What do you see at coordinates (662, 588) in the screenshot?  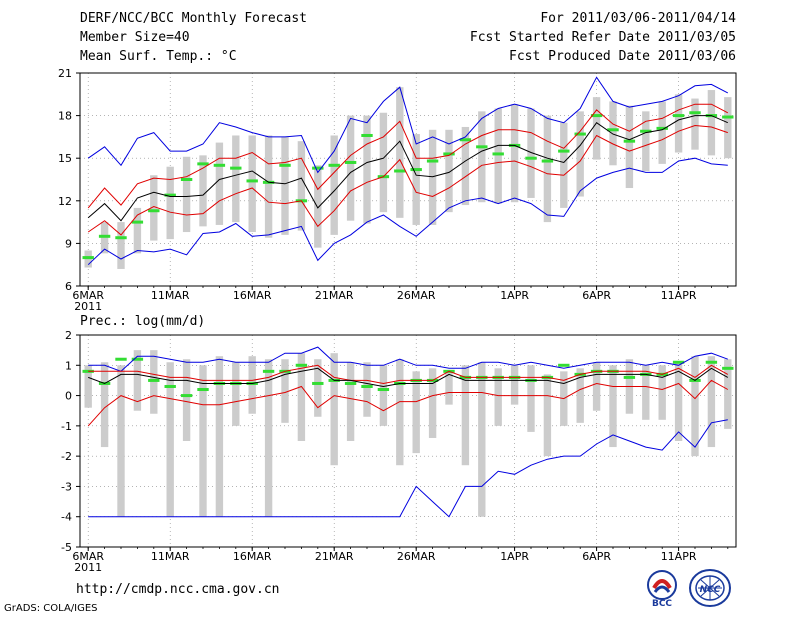 I see `bcc-logo: BCC` at bounding box center [662, 588].